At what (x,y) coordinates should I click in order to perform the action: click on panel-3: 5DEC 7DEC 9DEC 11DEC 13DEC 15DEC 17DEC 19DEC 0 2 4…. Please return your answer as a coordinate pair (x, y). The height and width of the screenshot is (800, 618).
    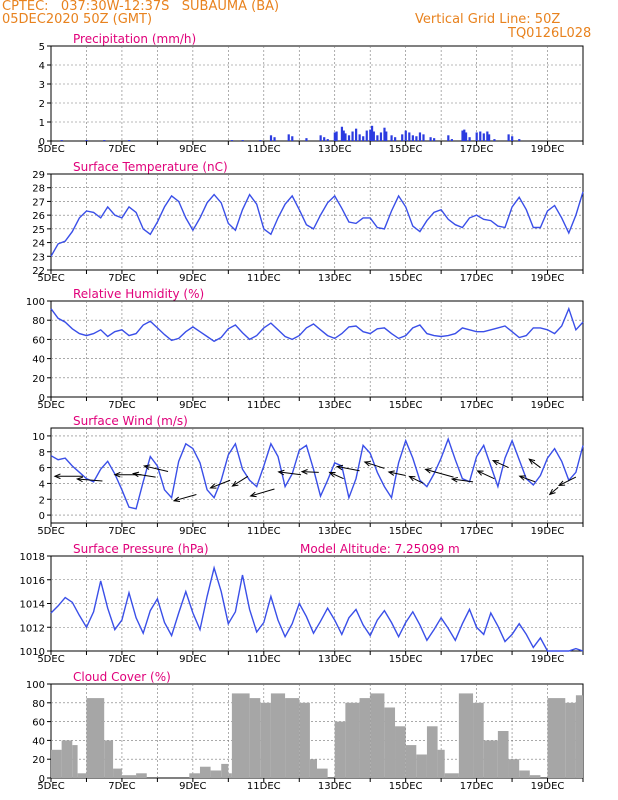
    Looking at the image, I should click on (308, 475).